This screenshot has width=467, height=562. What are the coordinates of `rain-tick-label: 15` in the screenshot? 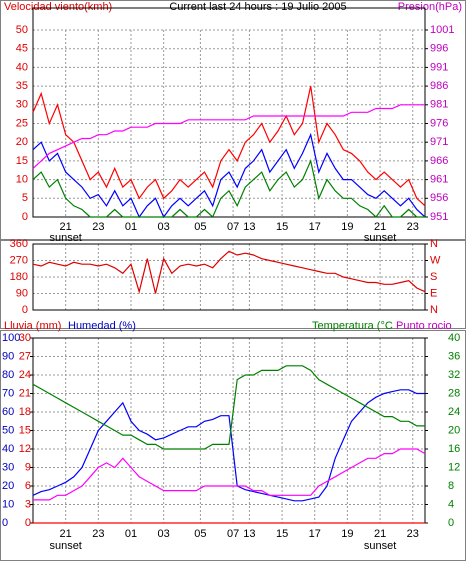 It's located at (25, 430).